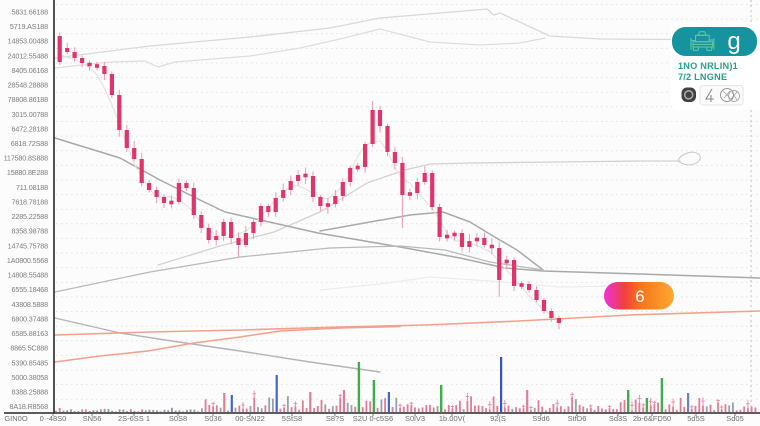  I want to click on svg-text: g, so click(733, 41).